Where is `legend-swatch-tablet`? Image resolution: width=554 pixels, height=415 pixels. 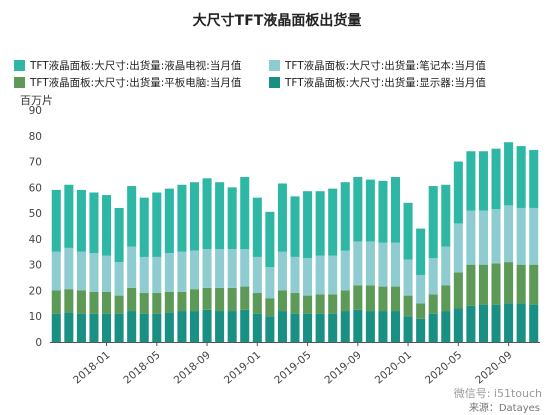
legend-swatch-tablet is located at coordinates (19, 82).